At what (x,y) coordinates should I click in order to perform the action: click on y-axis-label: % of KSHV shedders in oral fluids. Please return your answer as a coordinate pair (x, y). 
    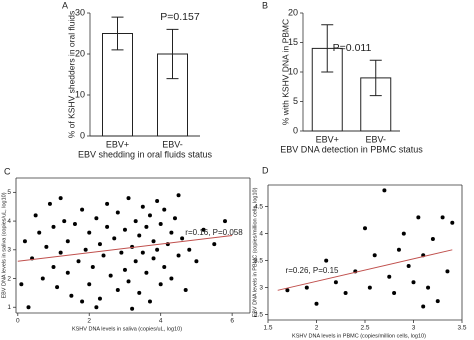
    Looking at the image, I should click on (71, 75).